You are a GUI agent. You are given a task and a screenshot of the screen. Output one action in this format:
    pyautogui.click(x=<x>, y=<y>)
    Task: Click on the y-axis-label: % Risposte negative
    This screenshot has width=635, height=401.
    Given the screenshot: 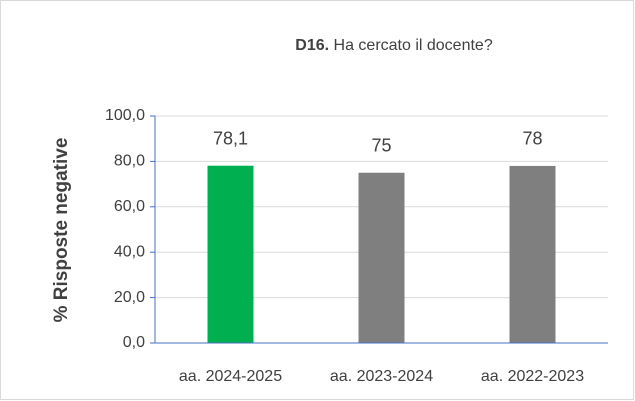 What is the action you would take?
    pyautogui.click(x=61, y=230)
    